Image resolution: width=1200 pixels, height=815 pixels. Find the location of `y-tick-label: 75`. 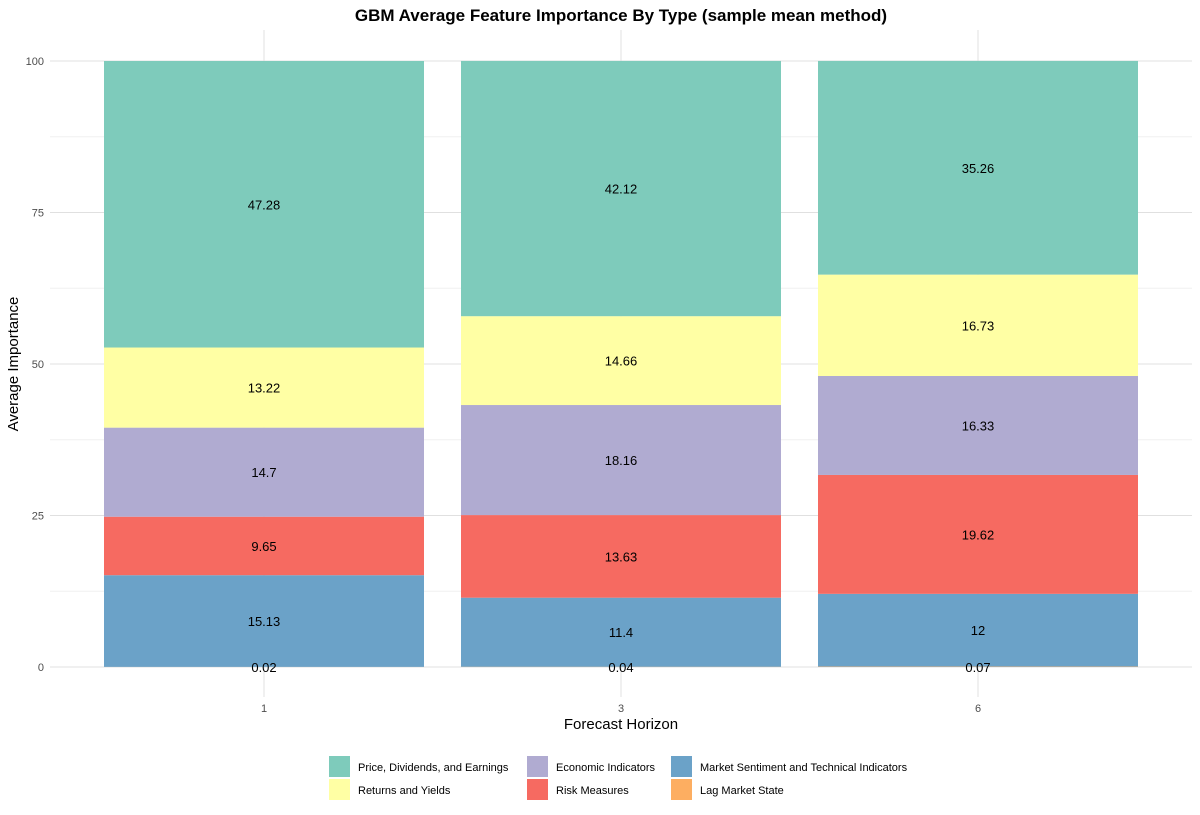

y-tick-label: 75 is located at coordinates (38, 214).